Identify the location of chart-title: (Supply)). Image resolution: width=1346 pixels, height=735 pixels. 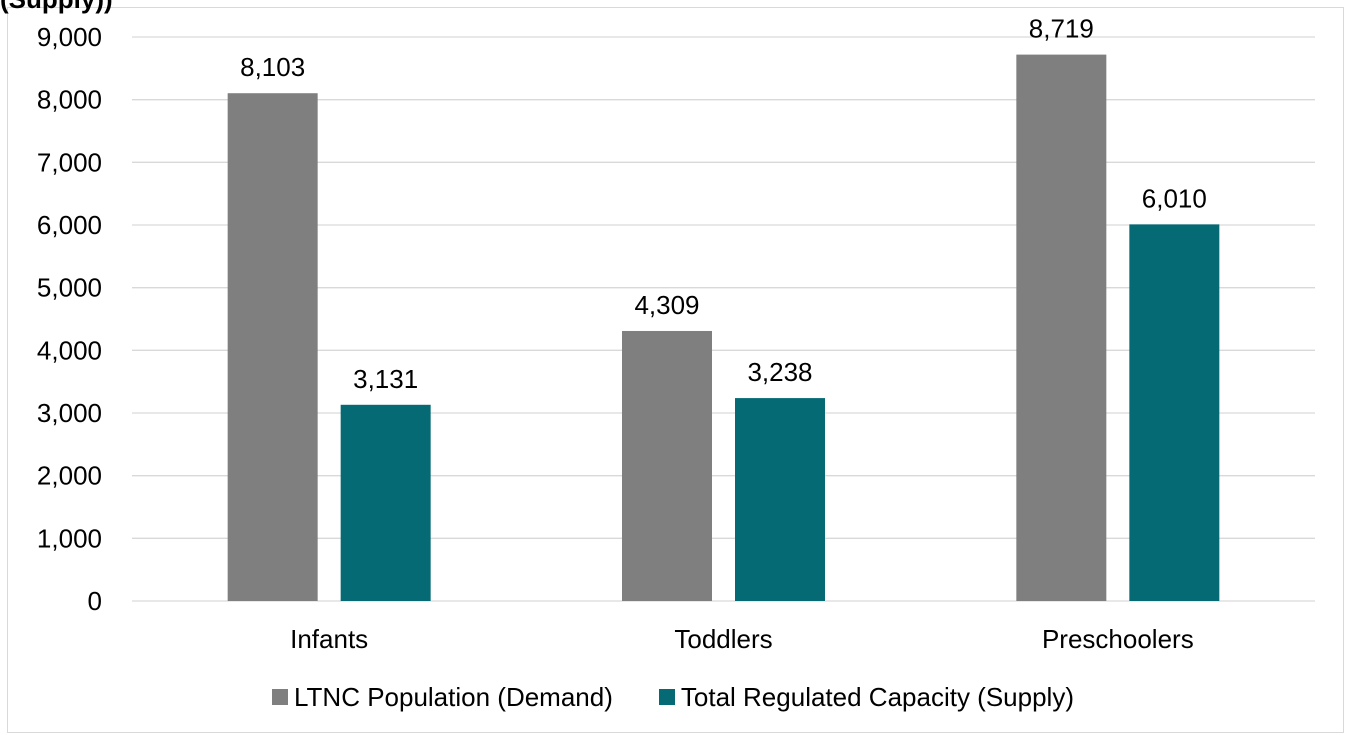
(56, 6).